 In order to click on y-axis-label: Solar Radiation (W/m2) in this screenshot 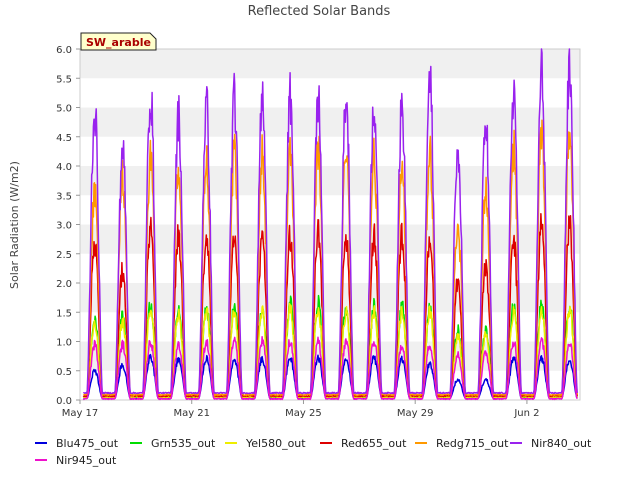, I will do `click(14, 225)`.